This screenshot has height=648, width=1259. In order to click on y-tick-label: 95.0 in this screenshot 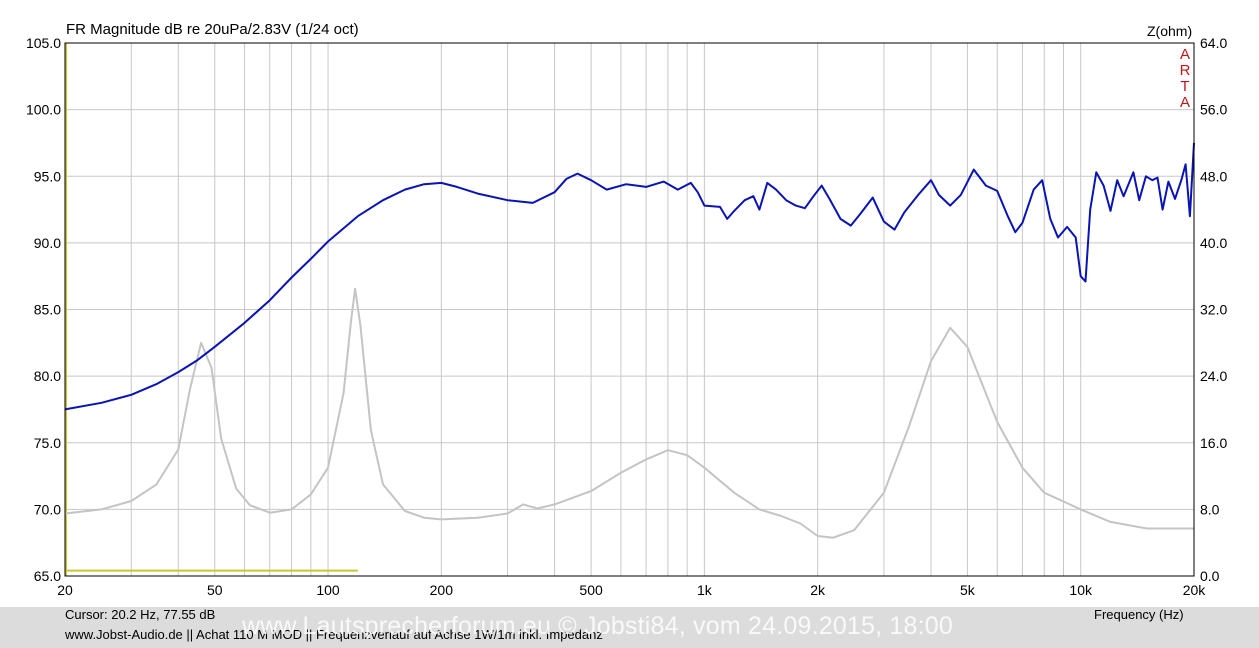, I will do `click(47, 176)`.